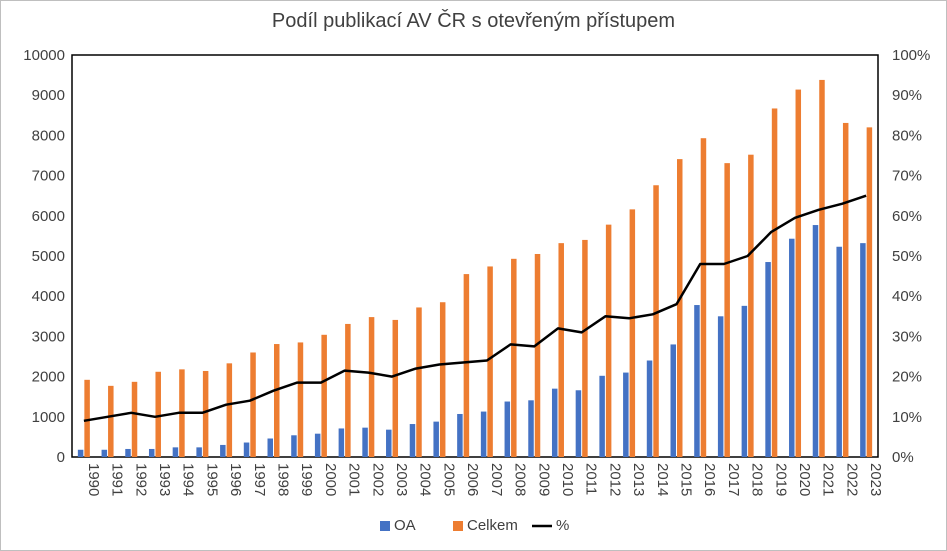 The image size is (947, 551). Describe the element at coordinates (48, 296) in the screenshot. I see `y-left-tick-label: 4000` at that location.